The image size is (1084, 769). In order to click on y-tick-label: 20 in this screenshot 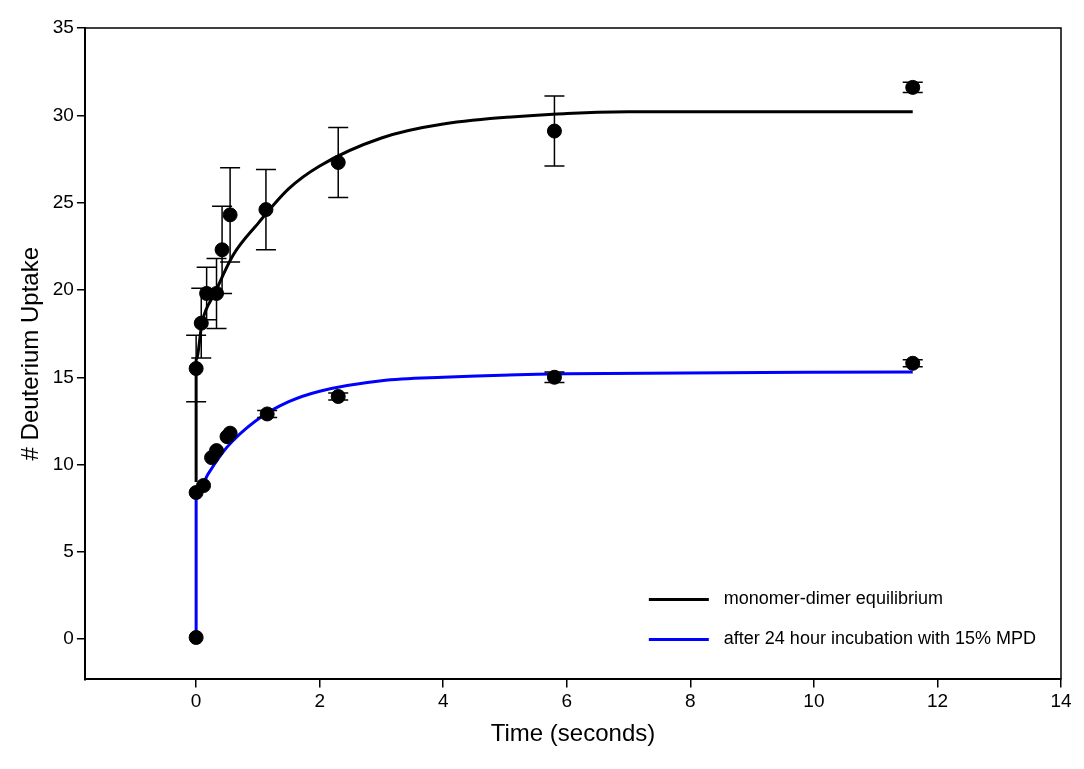, I will do `click(63, 289)`.